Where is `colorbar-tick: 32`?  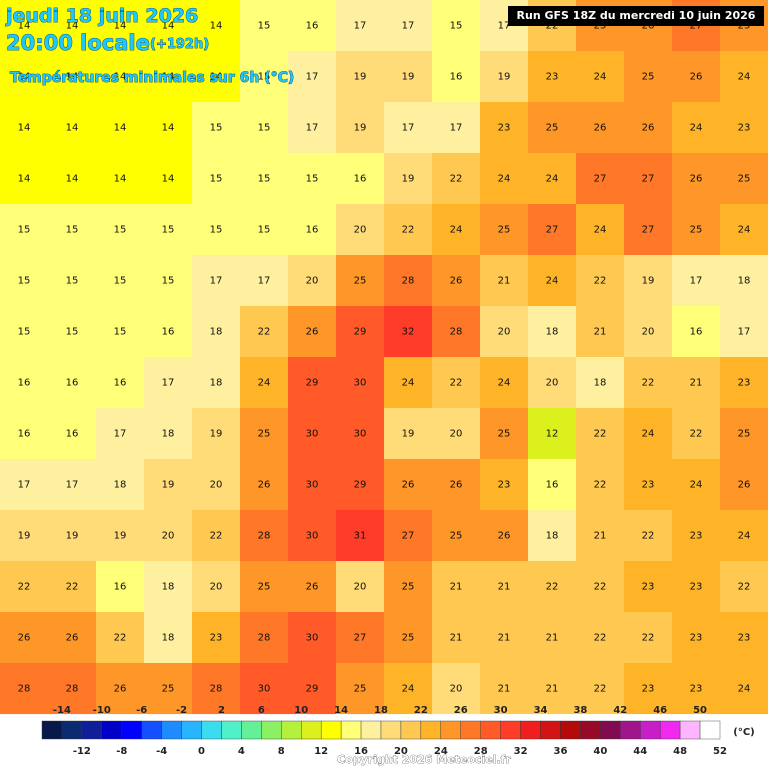
colorbar-tick: 32 is located at coordinates (521, 751).